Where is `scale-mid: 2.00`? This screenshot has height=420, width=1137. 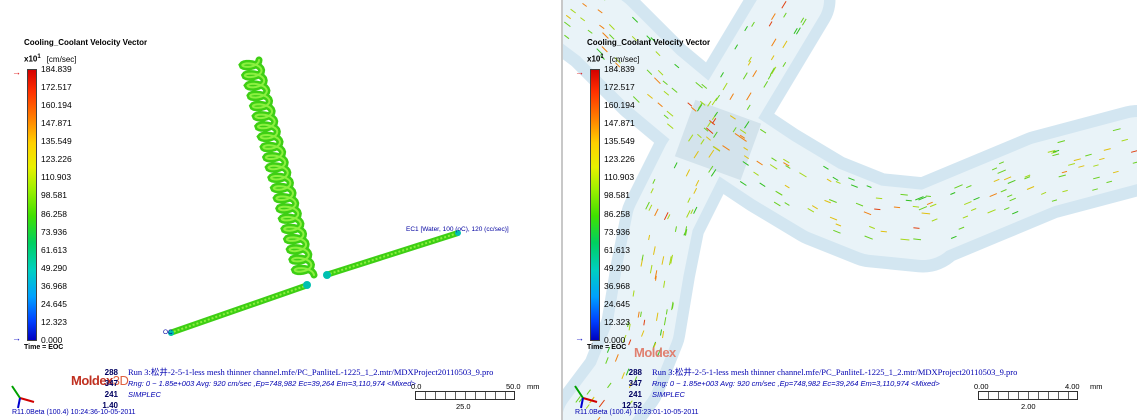
scale-mid: 2.00 is located at coordinates (1028, 406).